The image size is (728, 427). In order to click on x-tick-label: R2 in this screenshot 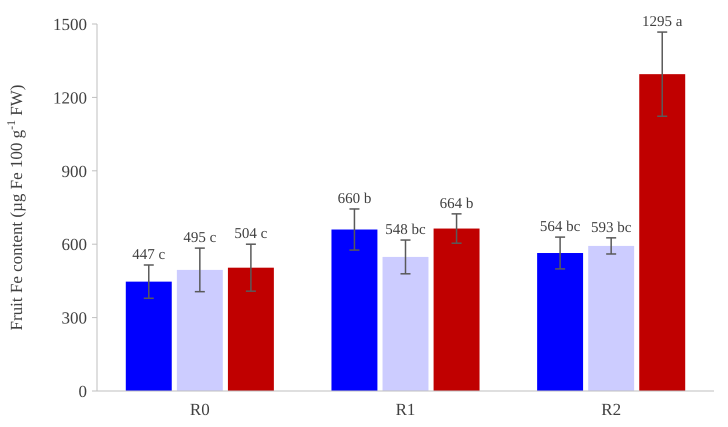, I will do `click(611, 409)`.